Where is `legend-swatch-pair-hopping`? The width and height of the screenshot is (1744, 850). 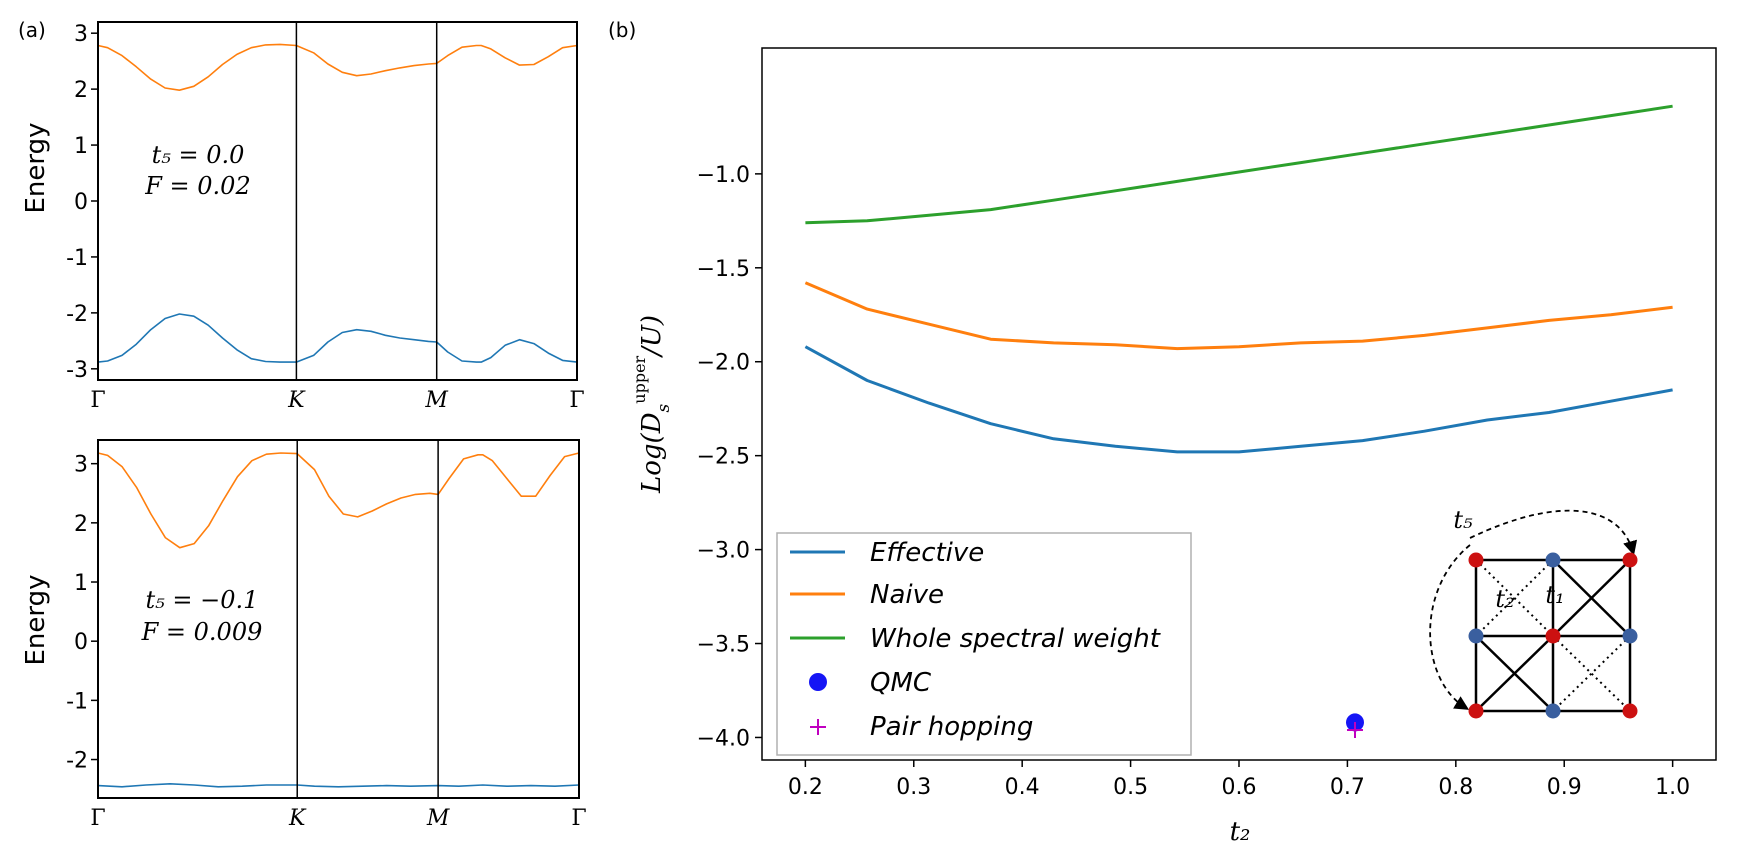 legend-swatch-pair-hopping is located at coordinates (818, 727).